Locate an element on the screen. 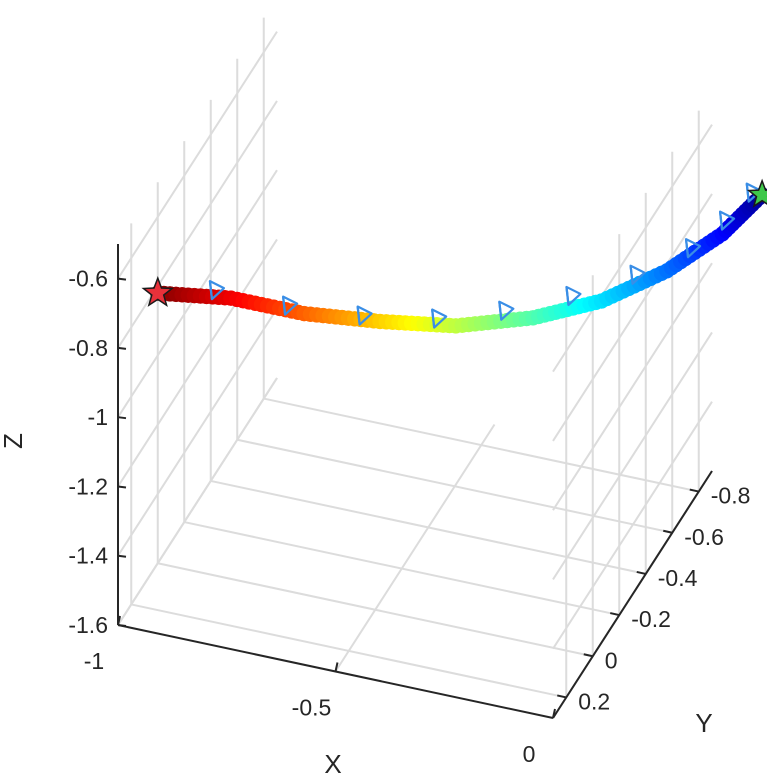 The width and height of the screenshot is (767, 778). x-axis-label: X is located at coordinates (332, 763).